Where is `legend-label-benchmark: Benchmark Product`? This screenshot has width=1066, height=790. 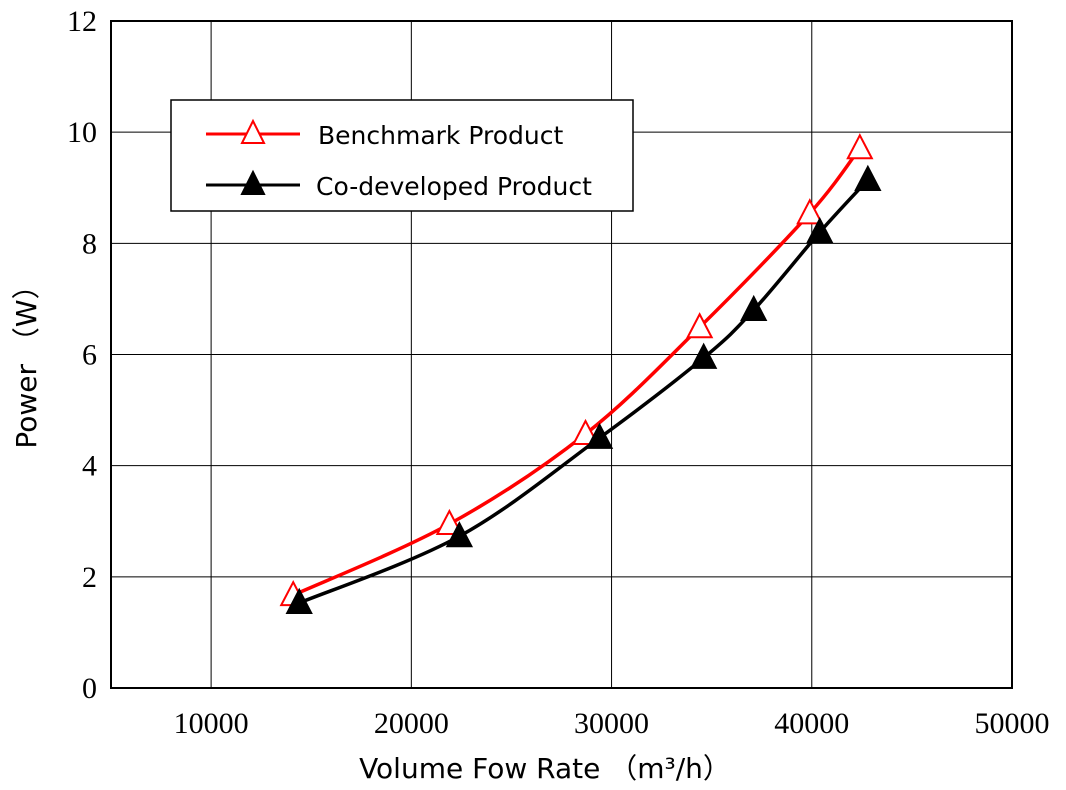 legend-label-benchmark: Benchmark Product is located at coordinates (440, 135).